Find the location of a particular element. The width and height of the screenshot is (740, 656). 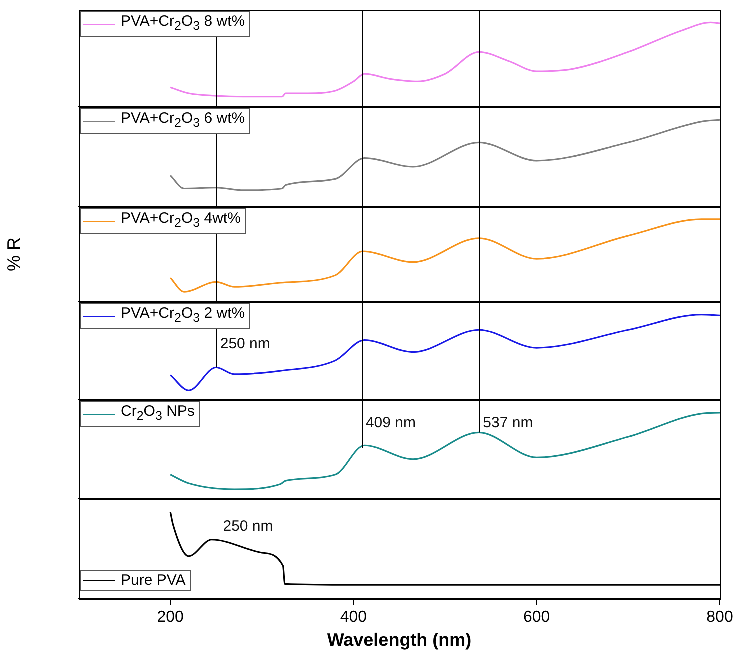

y-axis-title: % R is located at coordinates (14, 254).